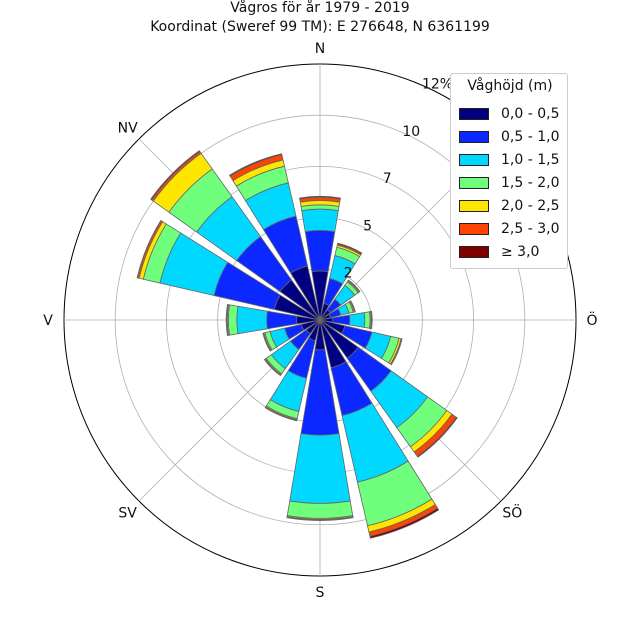  I want to click on direction-label: NV, so click(128, 129).